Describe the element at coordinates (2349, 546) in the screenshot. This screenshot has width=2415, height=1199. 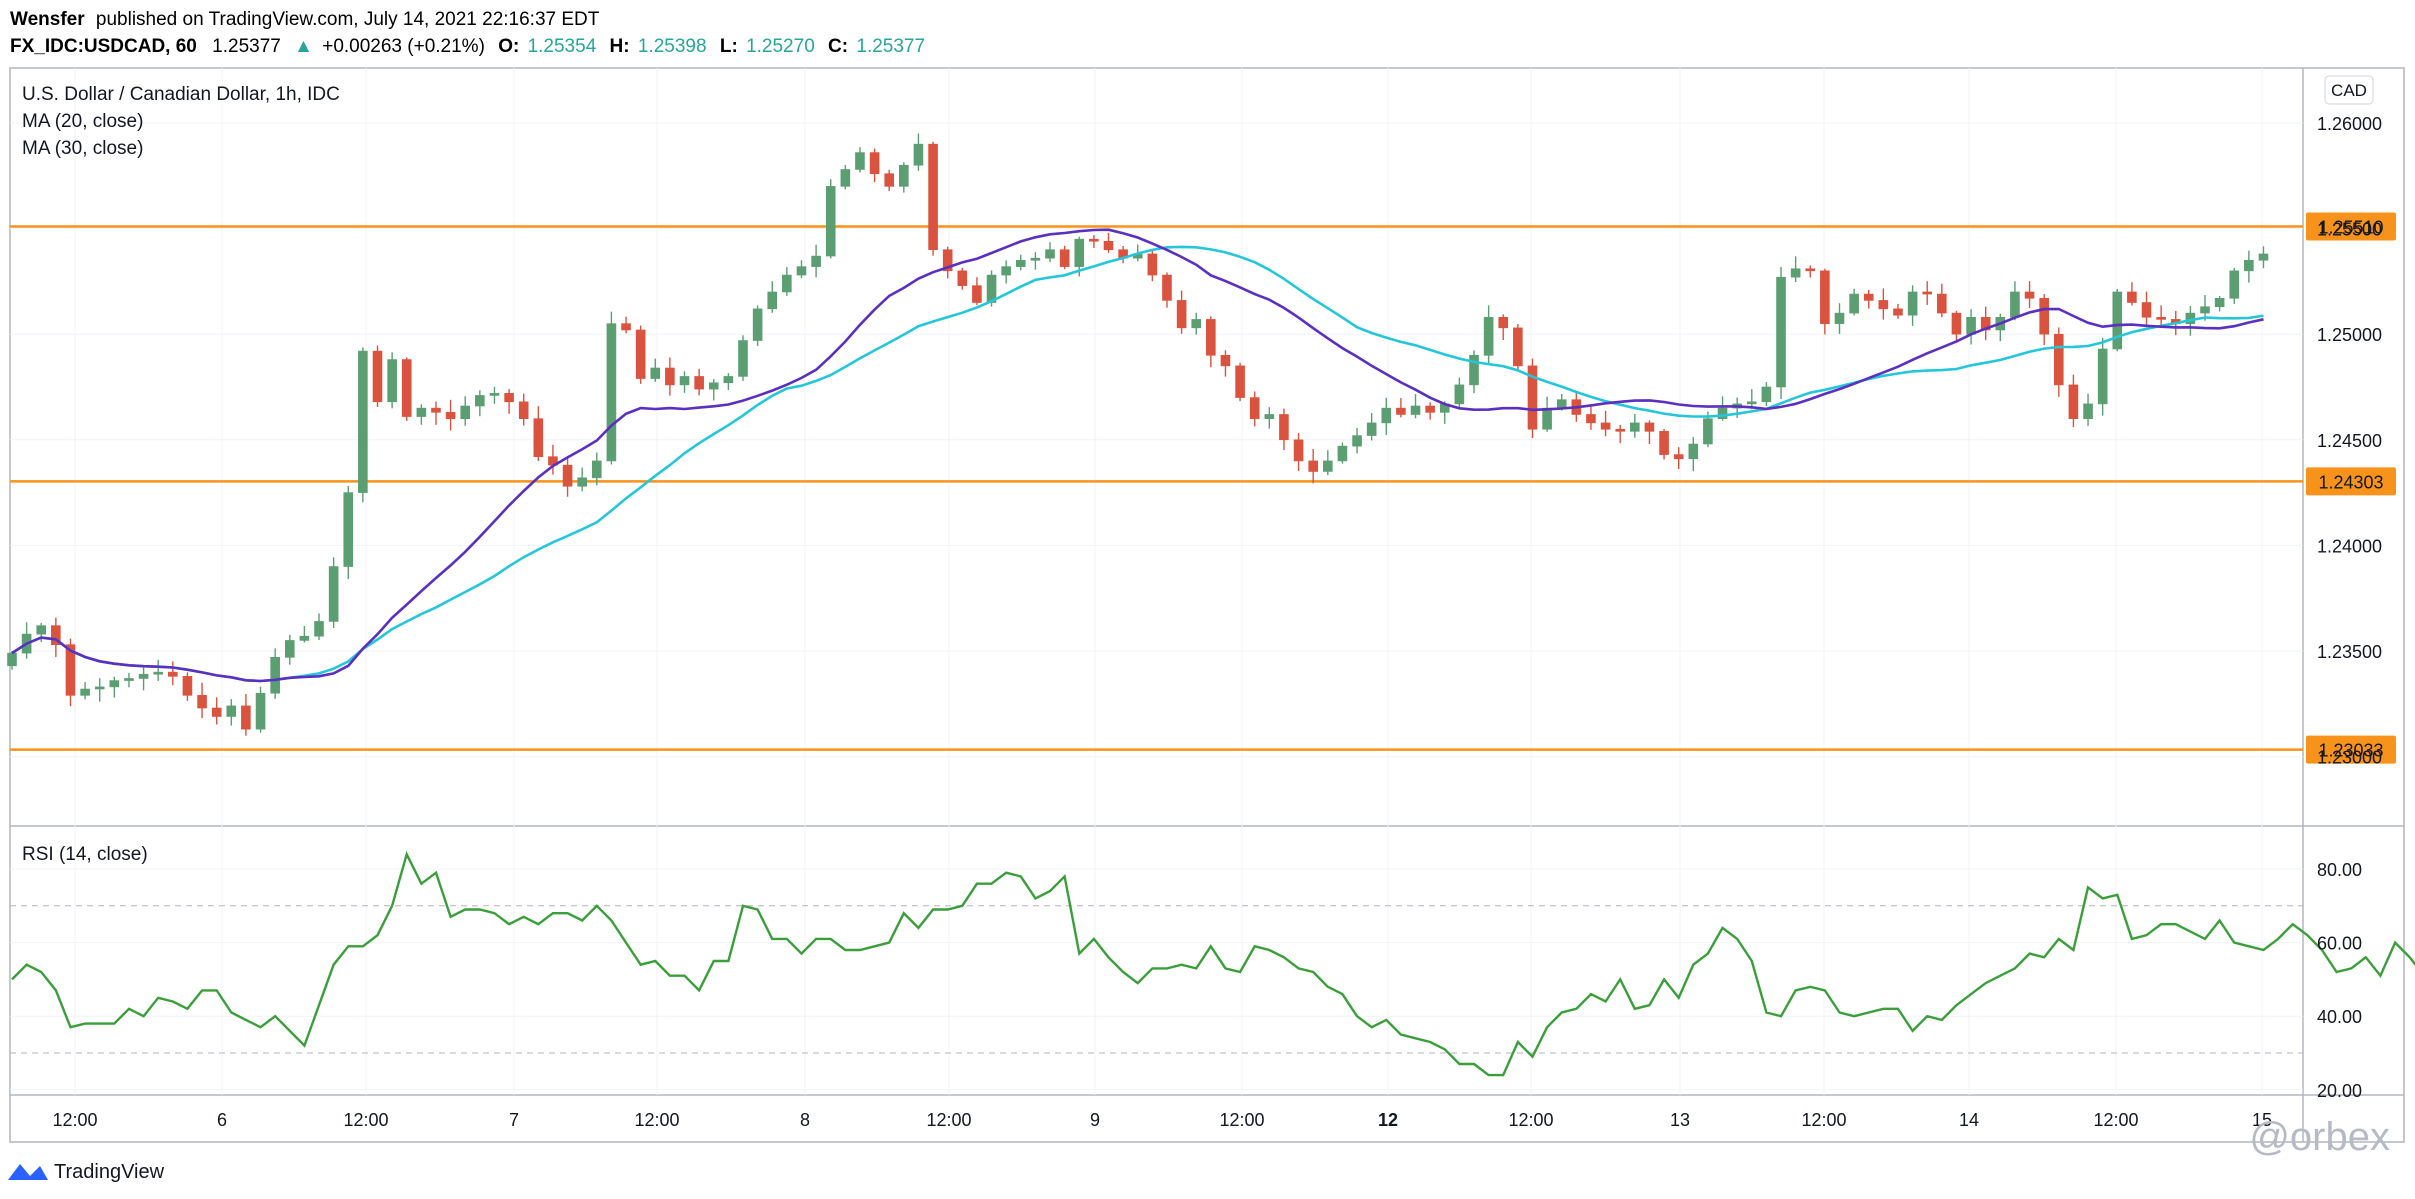
I see `price-tick-label: 1.24000` at that location.